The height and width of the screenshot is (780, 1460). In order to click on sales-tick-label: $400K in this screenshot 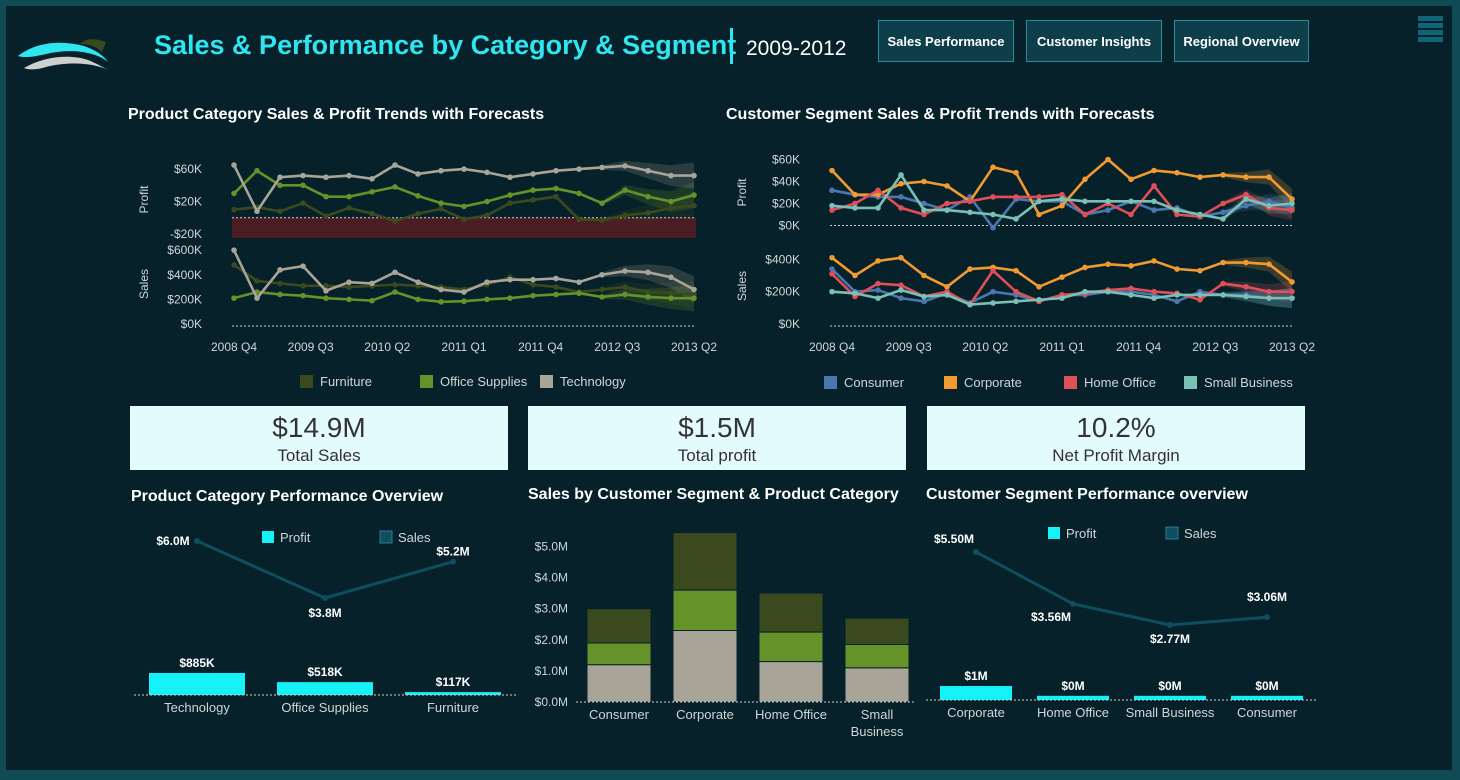, I will do `click(184, 275)`.